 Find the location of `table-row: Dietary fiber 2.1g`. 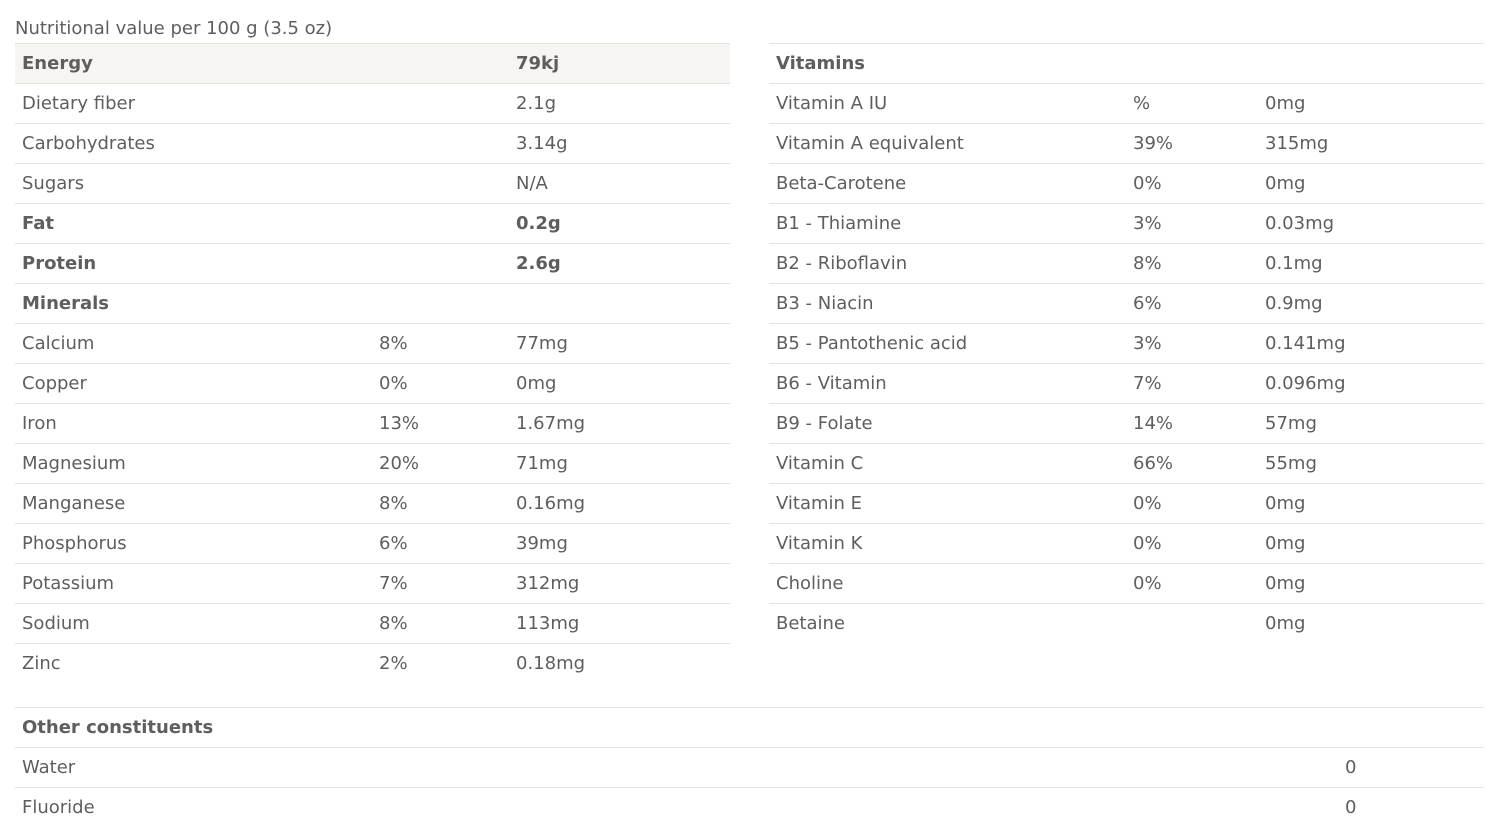

table-row: Dietary fiber 2.1g is located at coordinates (372, 103).